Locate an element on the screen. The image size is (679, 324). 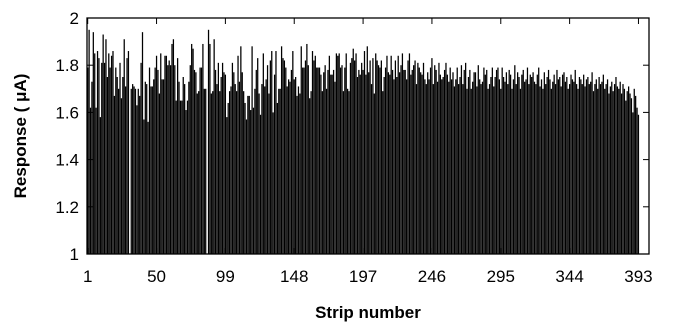
x-tick-label: 148 is located at coordinates (294, 276).